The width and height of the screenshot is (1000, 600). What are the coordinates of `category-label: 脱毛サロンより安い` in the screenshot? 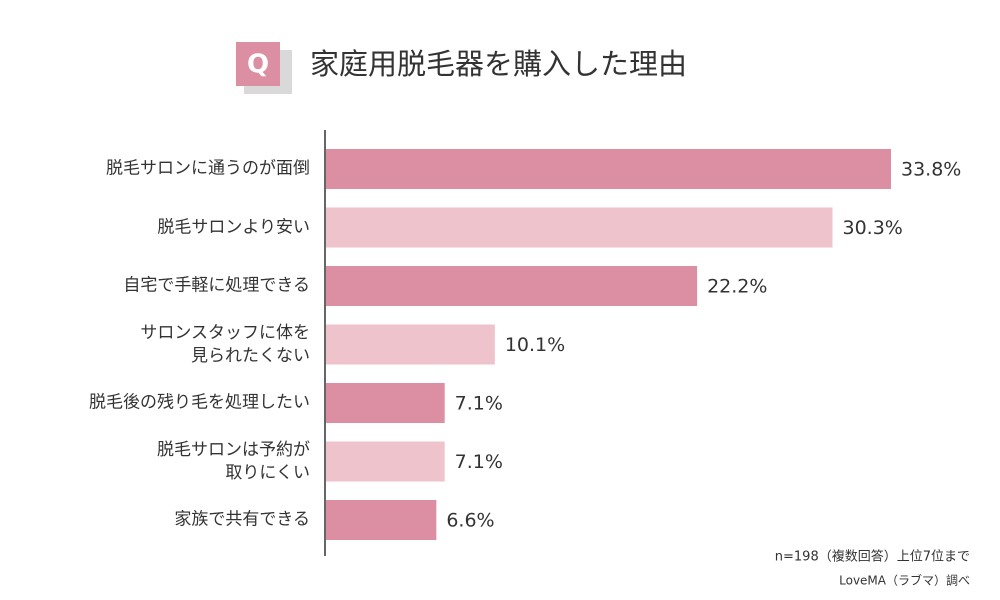 It's located at (233, 227).